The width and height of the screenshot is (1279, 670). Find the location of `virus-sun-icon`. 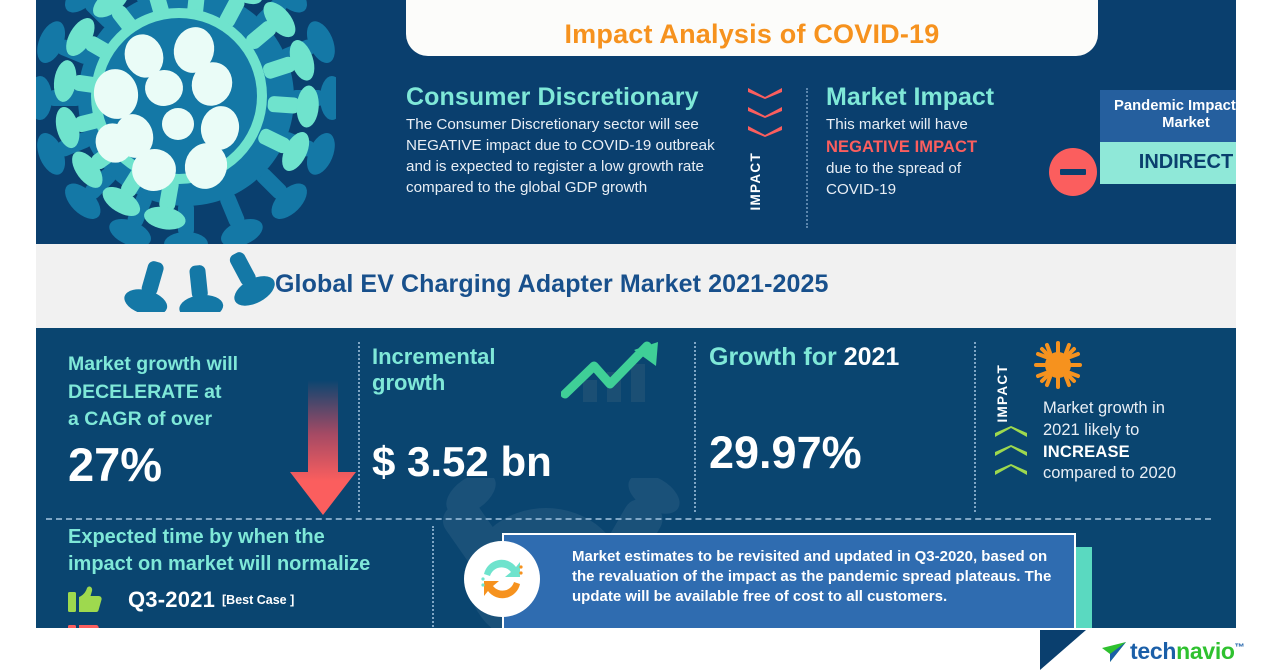

virus-sun-icon is located at coordinates (1058, 365).